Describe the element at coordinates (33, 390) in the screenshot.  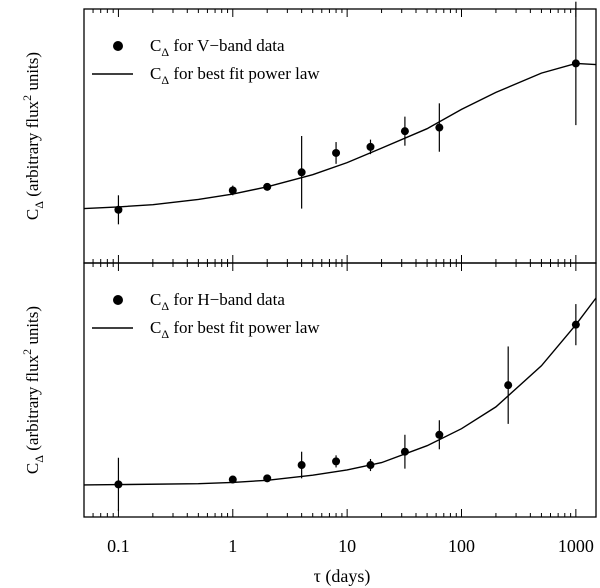
I see `bottom-y-axis-label: CΔ (arbitrary flux2 units)` at that location.